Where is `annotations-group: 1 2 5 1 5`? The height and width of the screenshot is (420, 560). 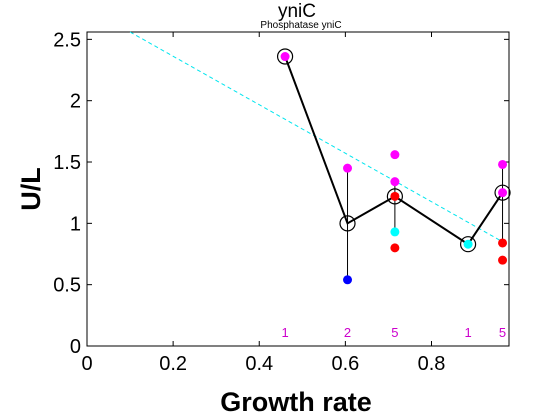 annotations-group: 1 2 5 1 5 is located at coordinates (393, 332).